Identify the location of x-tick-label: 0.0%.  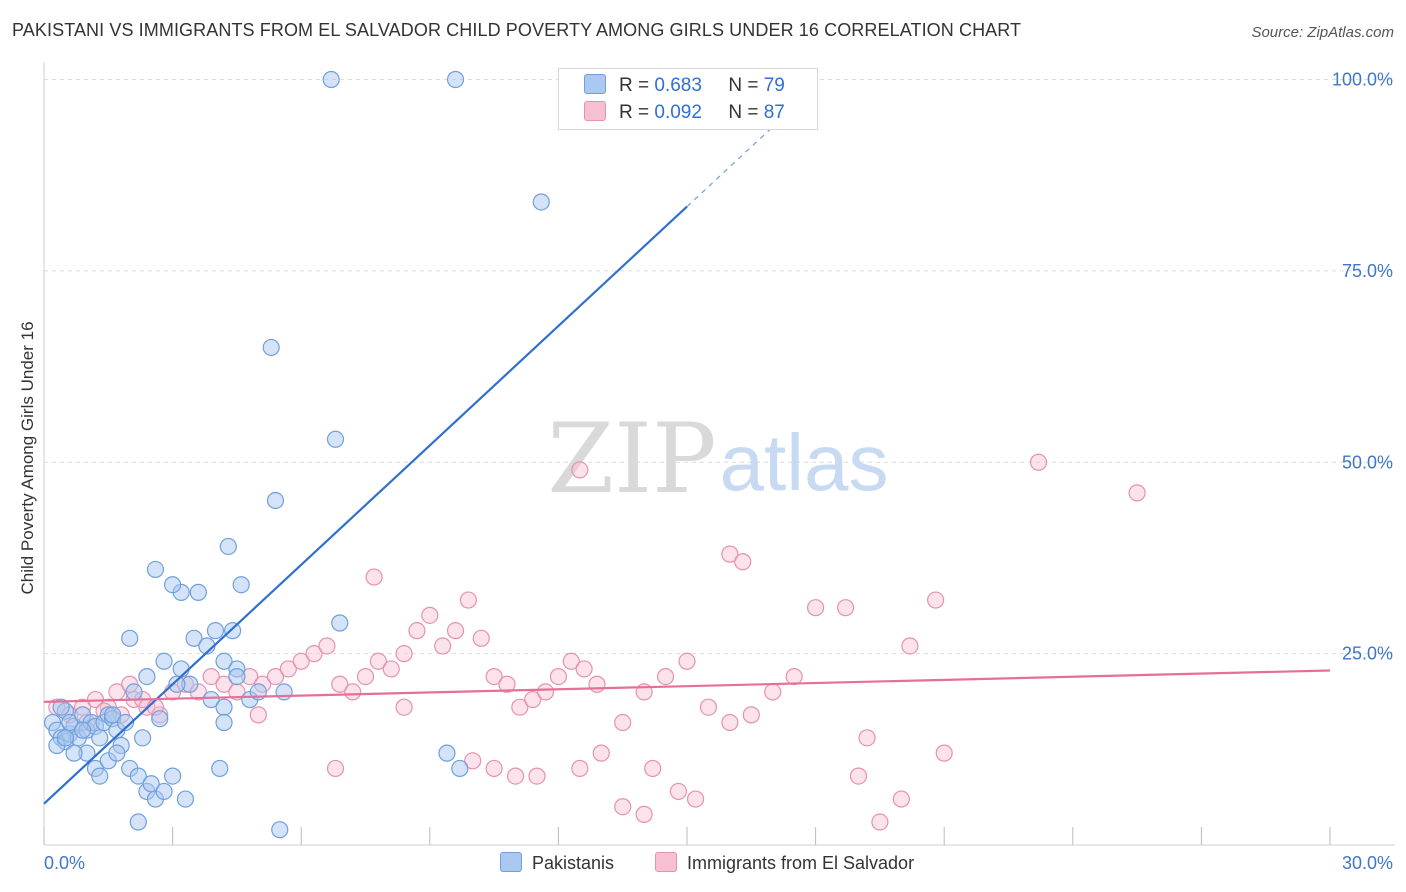
(64, 863).